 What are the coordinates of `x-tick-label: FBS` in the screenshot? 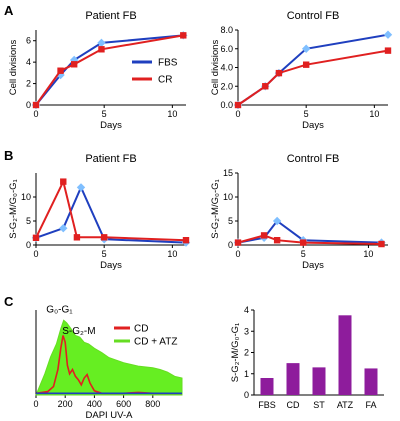 It's located at (267, 405).